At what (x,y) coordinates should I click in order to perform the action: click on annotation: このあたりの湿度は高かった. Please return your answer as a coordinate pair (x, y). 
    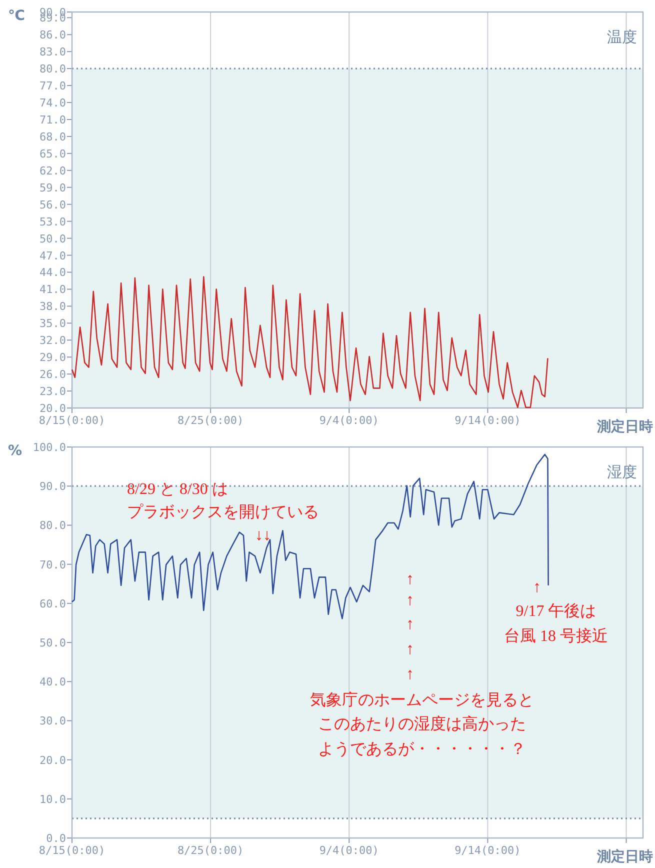
    Looking at the image, I should click on (422, 724).